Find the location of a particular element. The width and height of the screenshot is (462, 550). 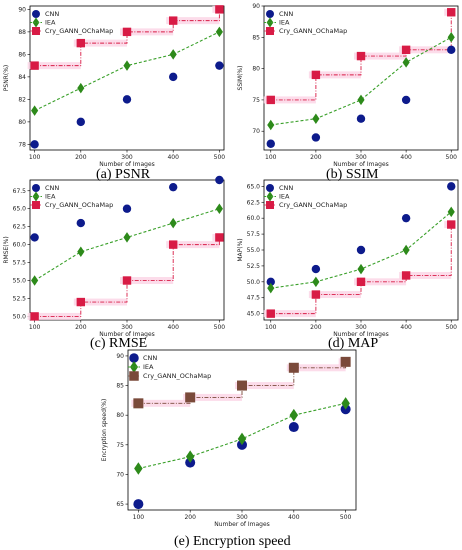

y-tick-label: 78 is located at coordinates (22, 144).